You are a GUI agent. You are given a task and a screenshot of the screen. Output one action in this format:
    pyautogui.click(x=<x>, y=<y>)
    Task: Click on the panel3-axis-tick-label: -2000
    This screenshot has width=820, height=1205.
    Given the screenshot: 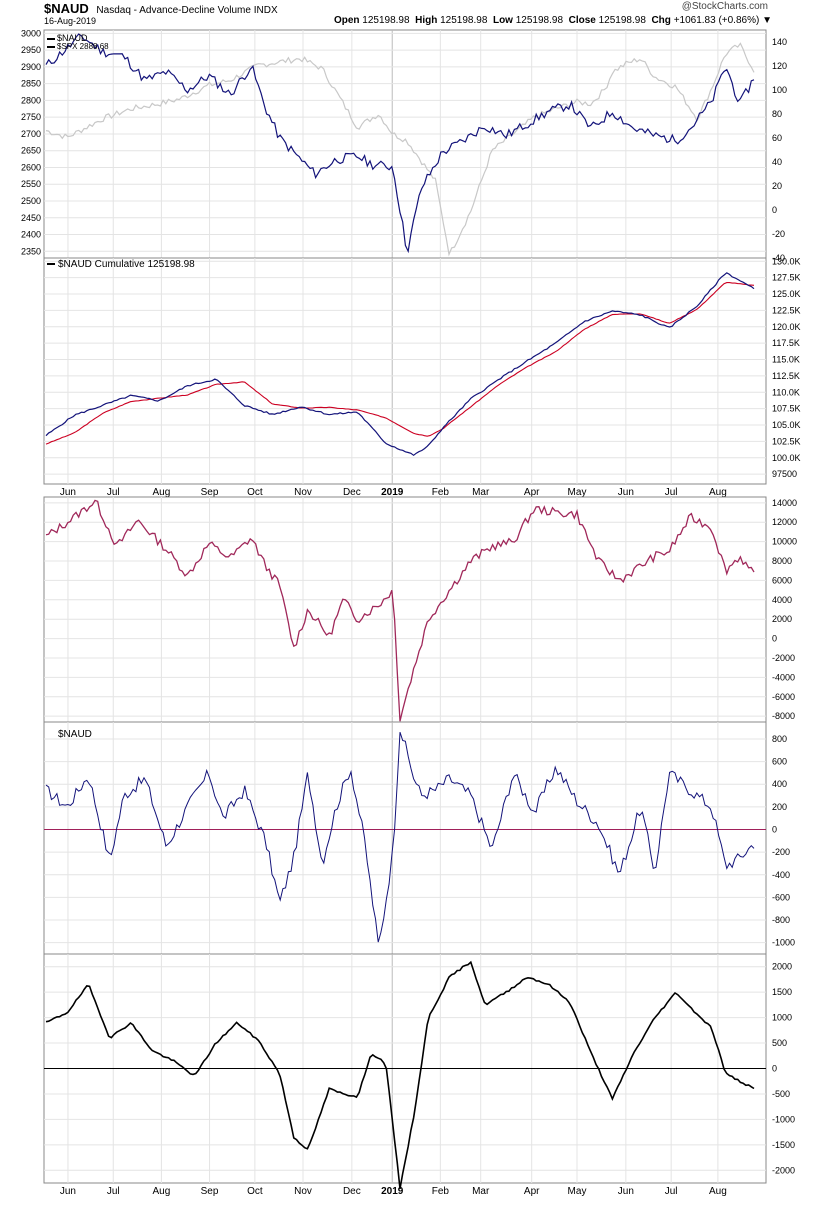 What is the action you would take?
    pyautogui.click(x=783, y=658)
    